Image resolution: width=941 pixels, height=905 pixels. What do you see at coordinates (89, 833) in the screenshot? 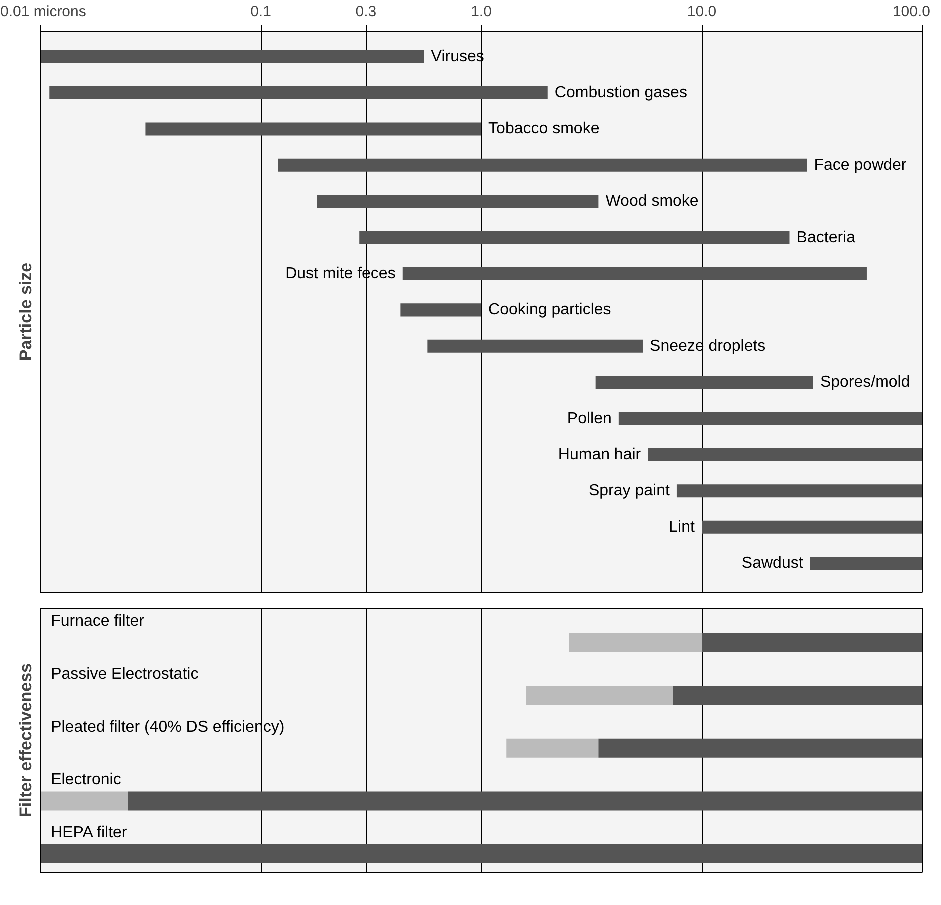
I see `category-label: HEPA filter` at bounding box center [89, 833].